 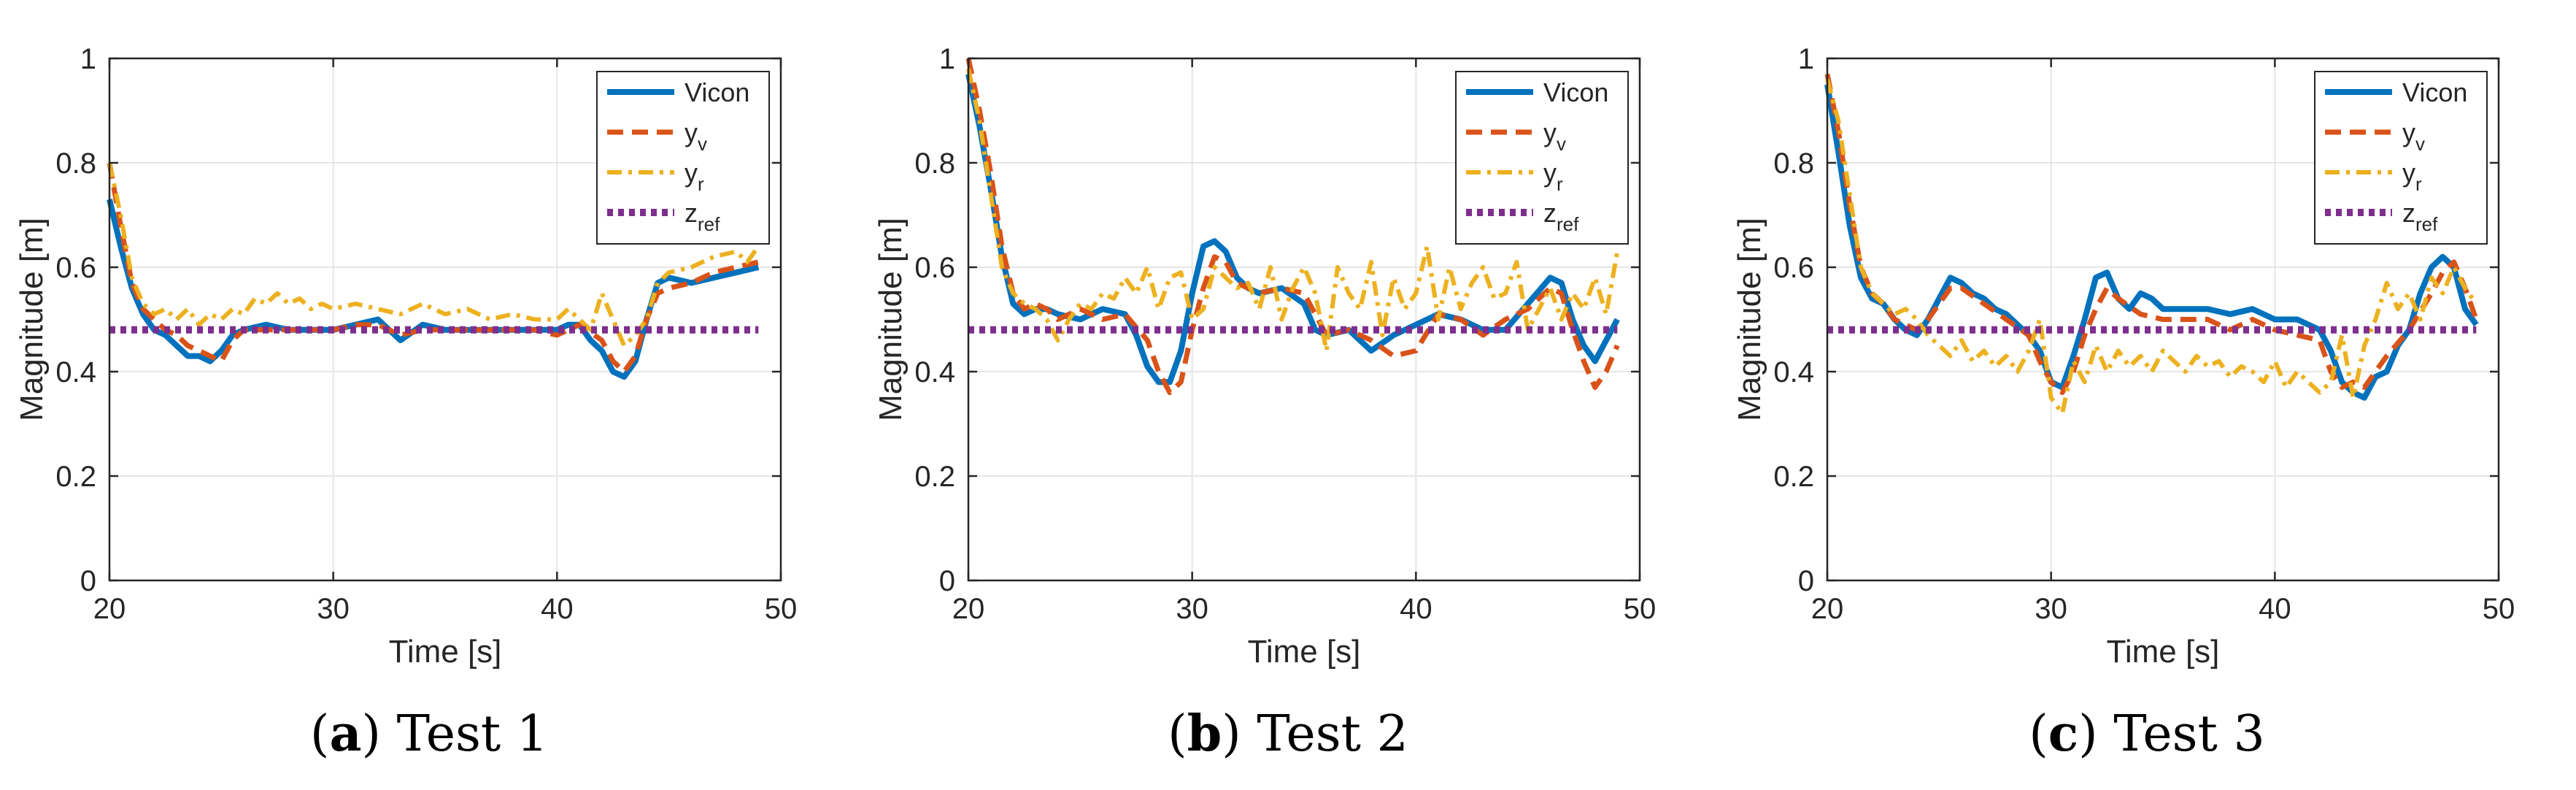 I want to click on caption-letter: c, so click(x=2063, y=734).